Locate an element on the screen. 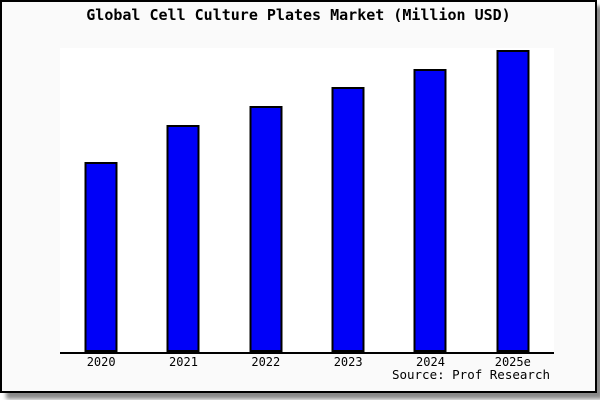 This screenshot has width=600, height=400. bar-2020 is located at coordinates (101, 257).